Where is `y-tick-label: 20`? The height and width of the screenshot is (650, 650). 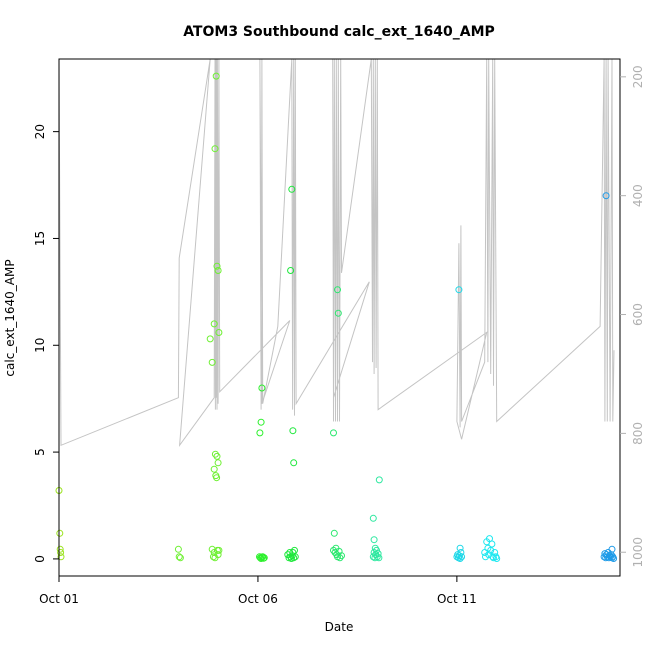 y-tick-label: 20 is located at coordinates (40, 131).